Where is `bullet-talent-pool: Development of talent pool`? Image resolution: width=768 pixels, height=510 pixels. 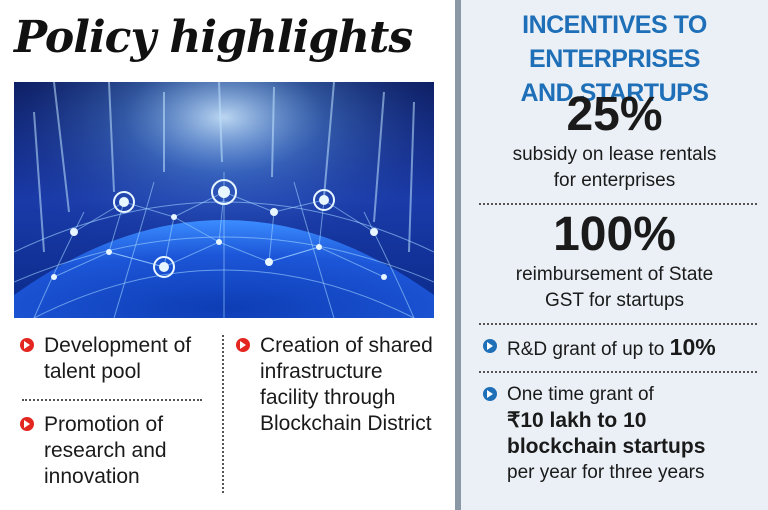
bullet-talent-pool: Development of talent pool is located at coordinates (112, 359).